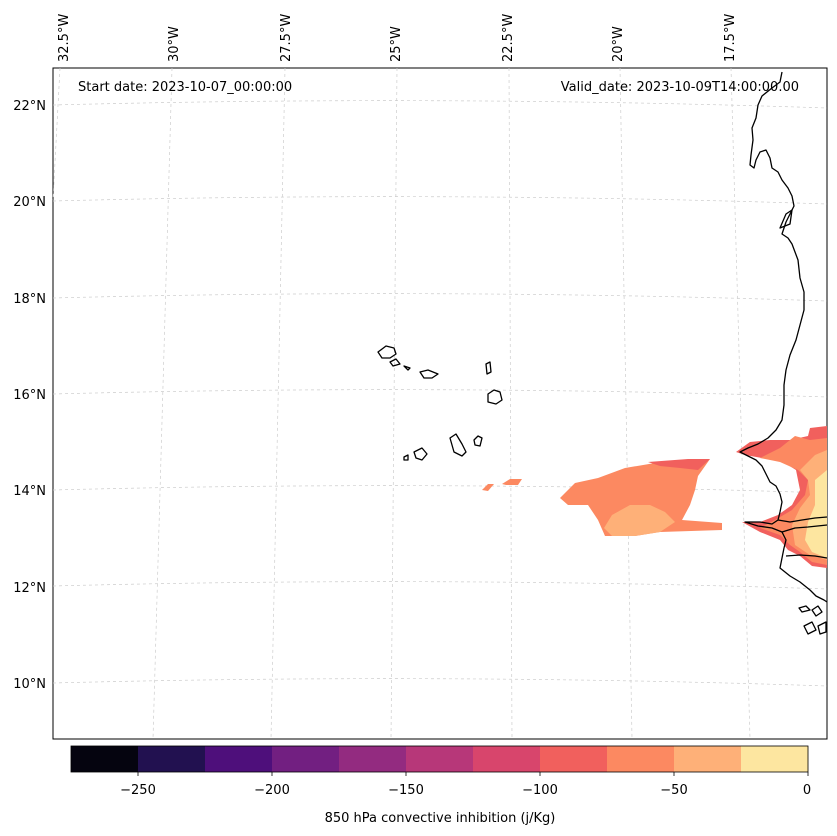 This screenshot has height=836, width=837. I want to click on island-santa-luzia, so click(407, 368).